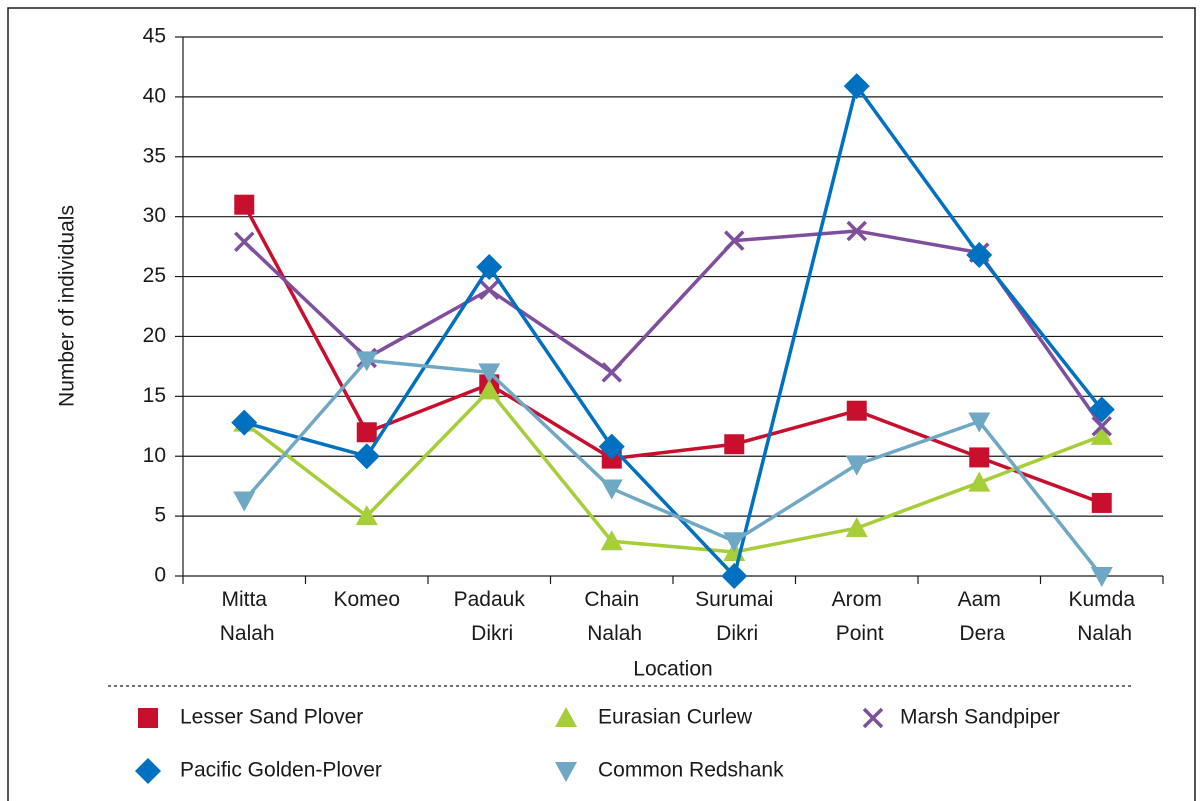 Image resolution: width=1203 pixels, height=801 pixels. What do you see at coordinates (281, 770) in the screenshot?
I see `legend-label: Pacific Golden-Plover` at bounding box center [281, 770].